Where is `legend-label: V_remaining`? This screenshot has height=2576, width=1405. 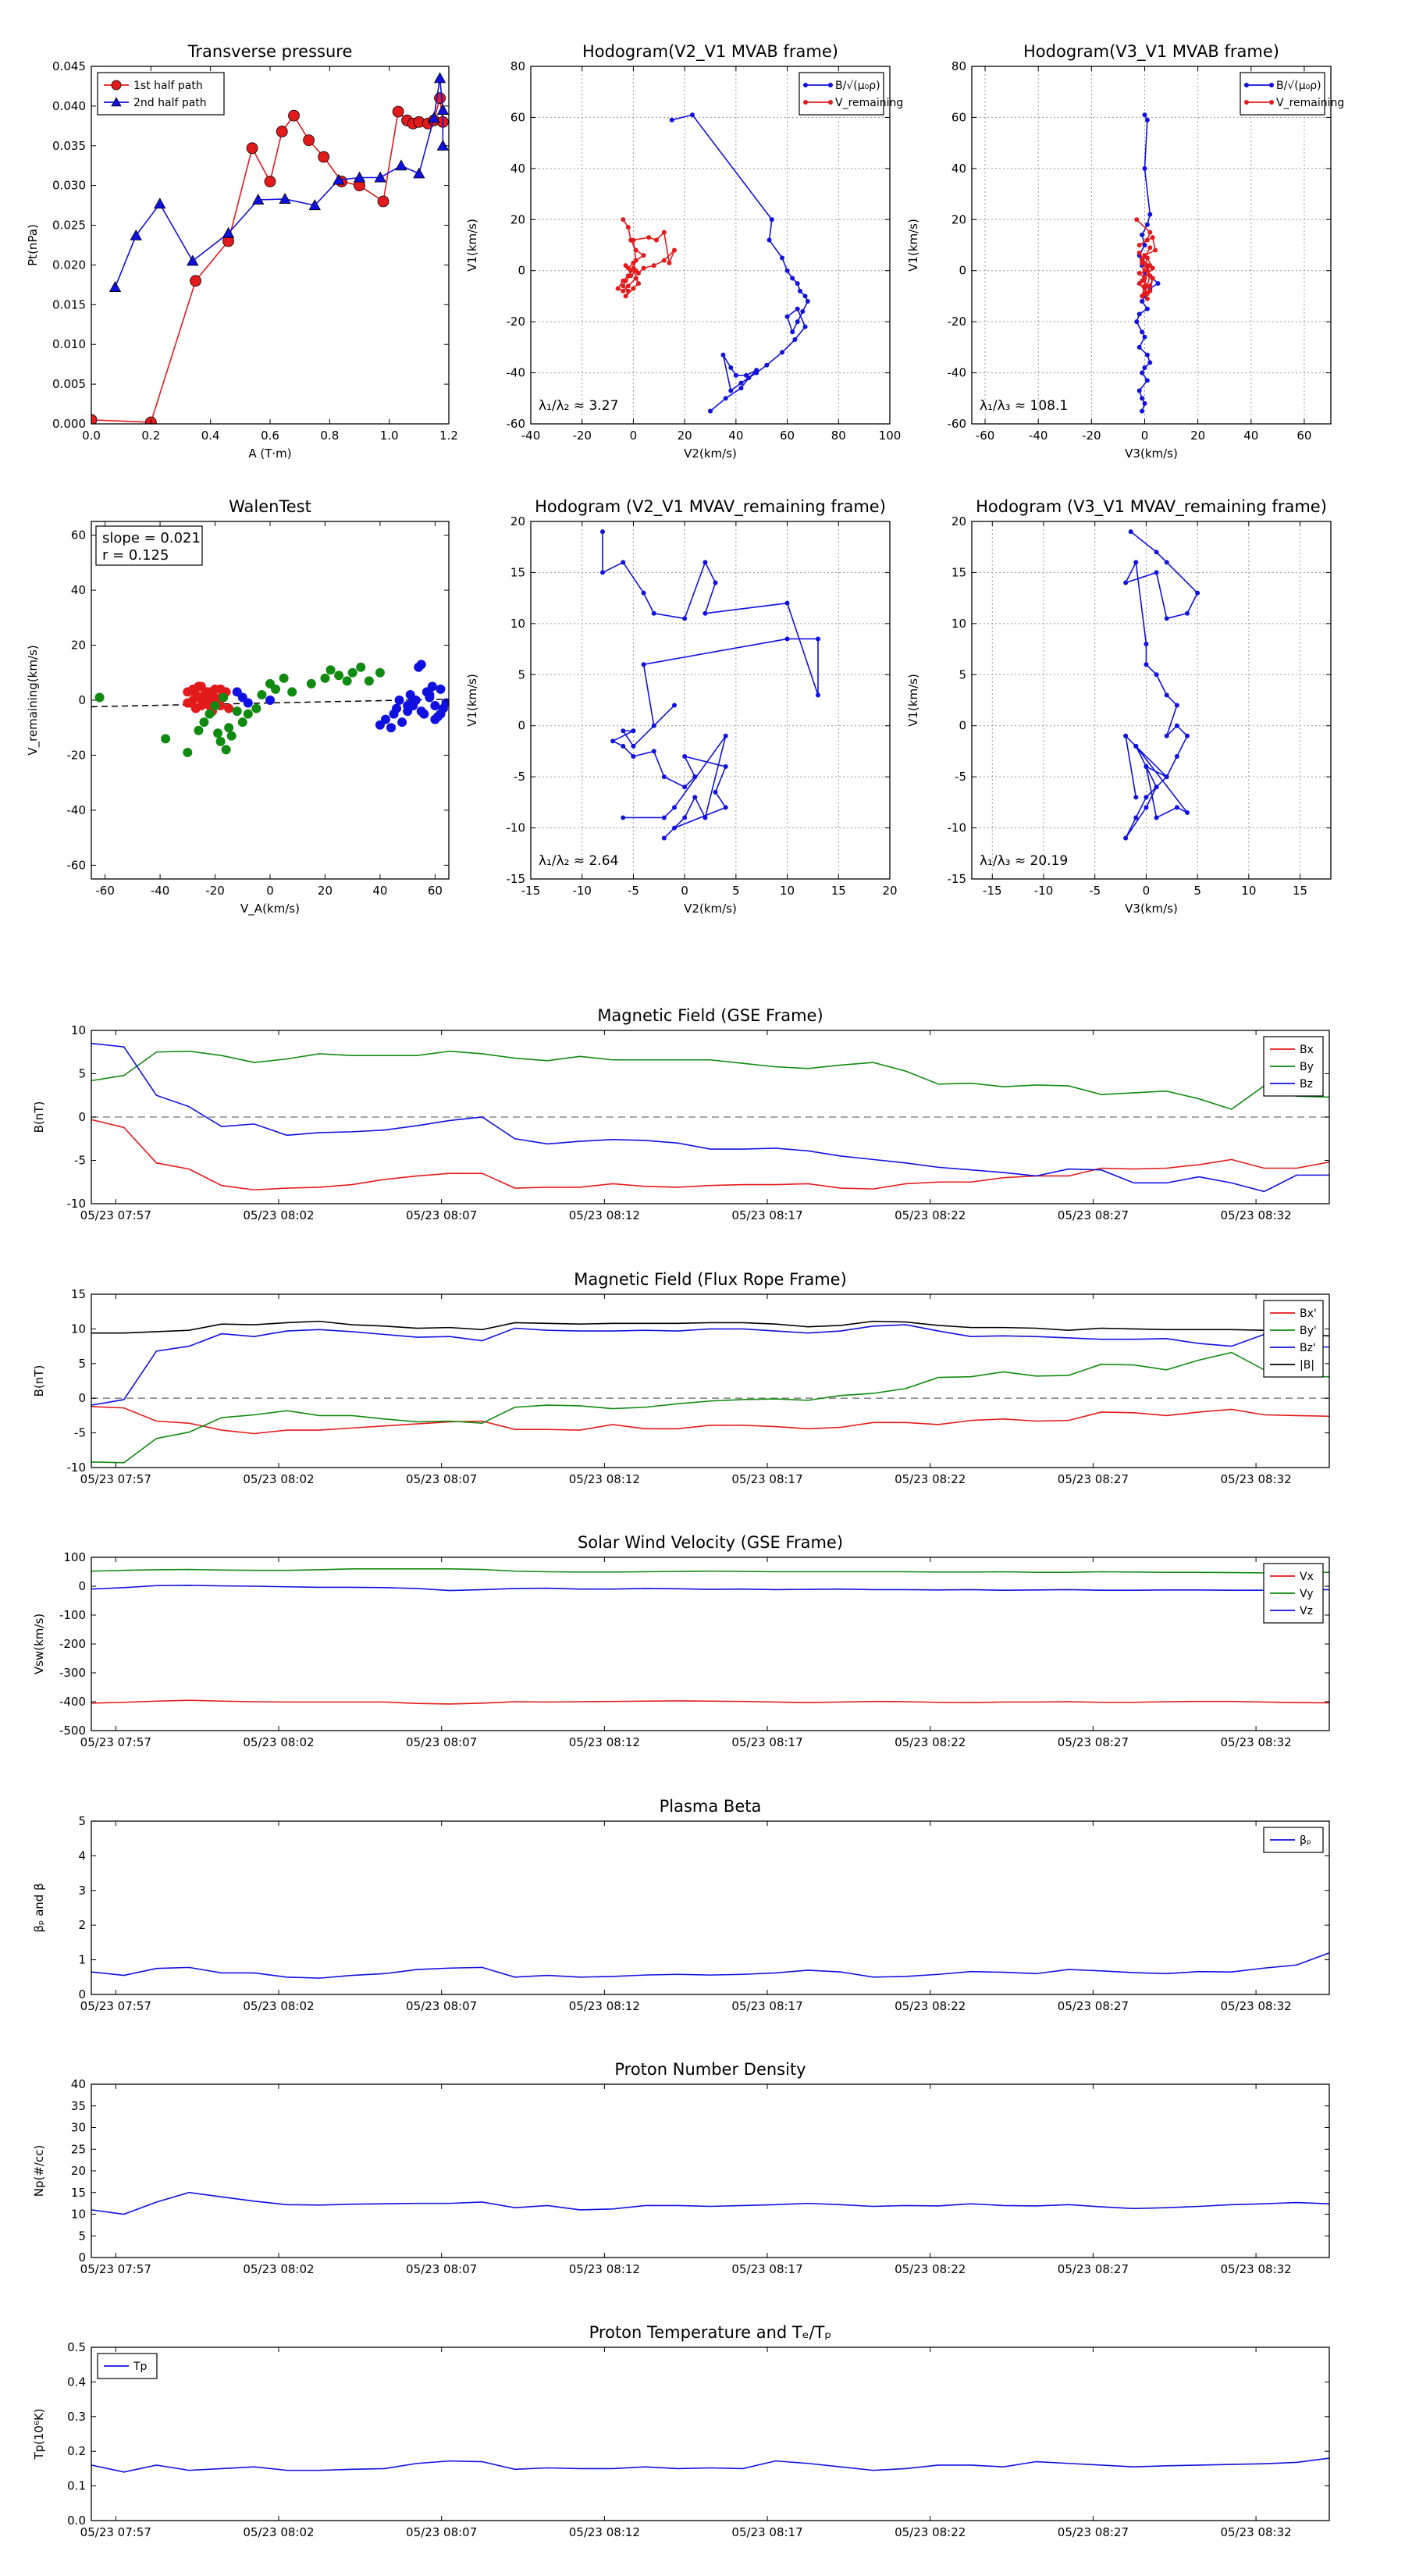
legend-label: V_remaining is located at coordinates (1310, 103).